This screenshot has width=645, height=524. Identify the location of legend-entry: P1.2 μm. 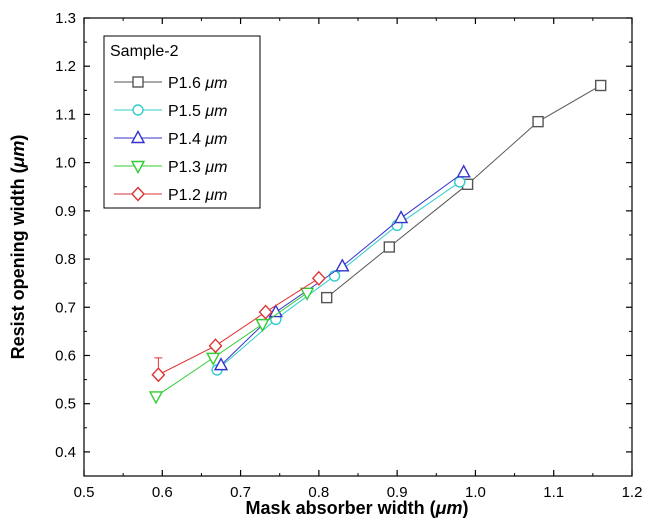
(170, 195).